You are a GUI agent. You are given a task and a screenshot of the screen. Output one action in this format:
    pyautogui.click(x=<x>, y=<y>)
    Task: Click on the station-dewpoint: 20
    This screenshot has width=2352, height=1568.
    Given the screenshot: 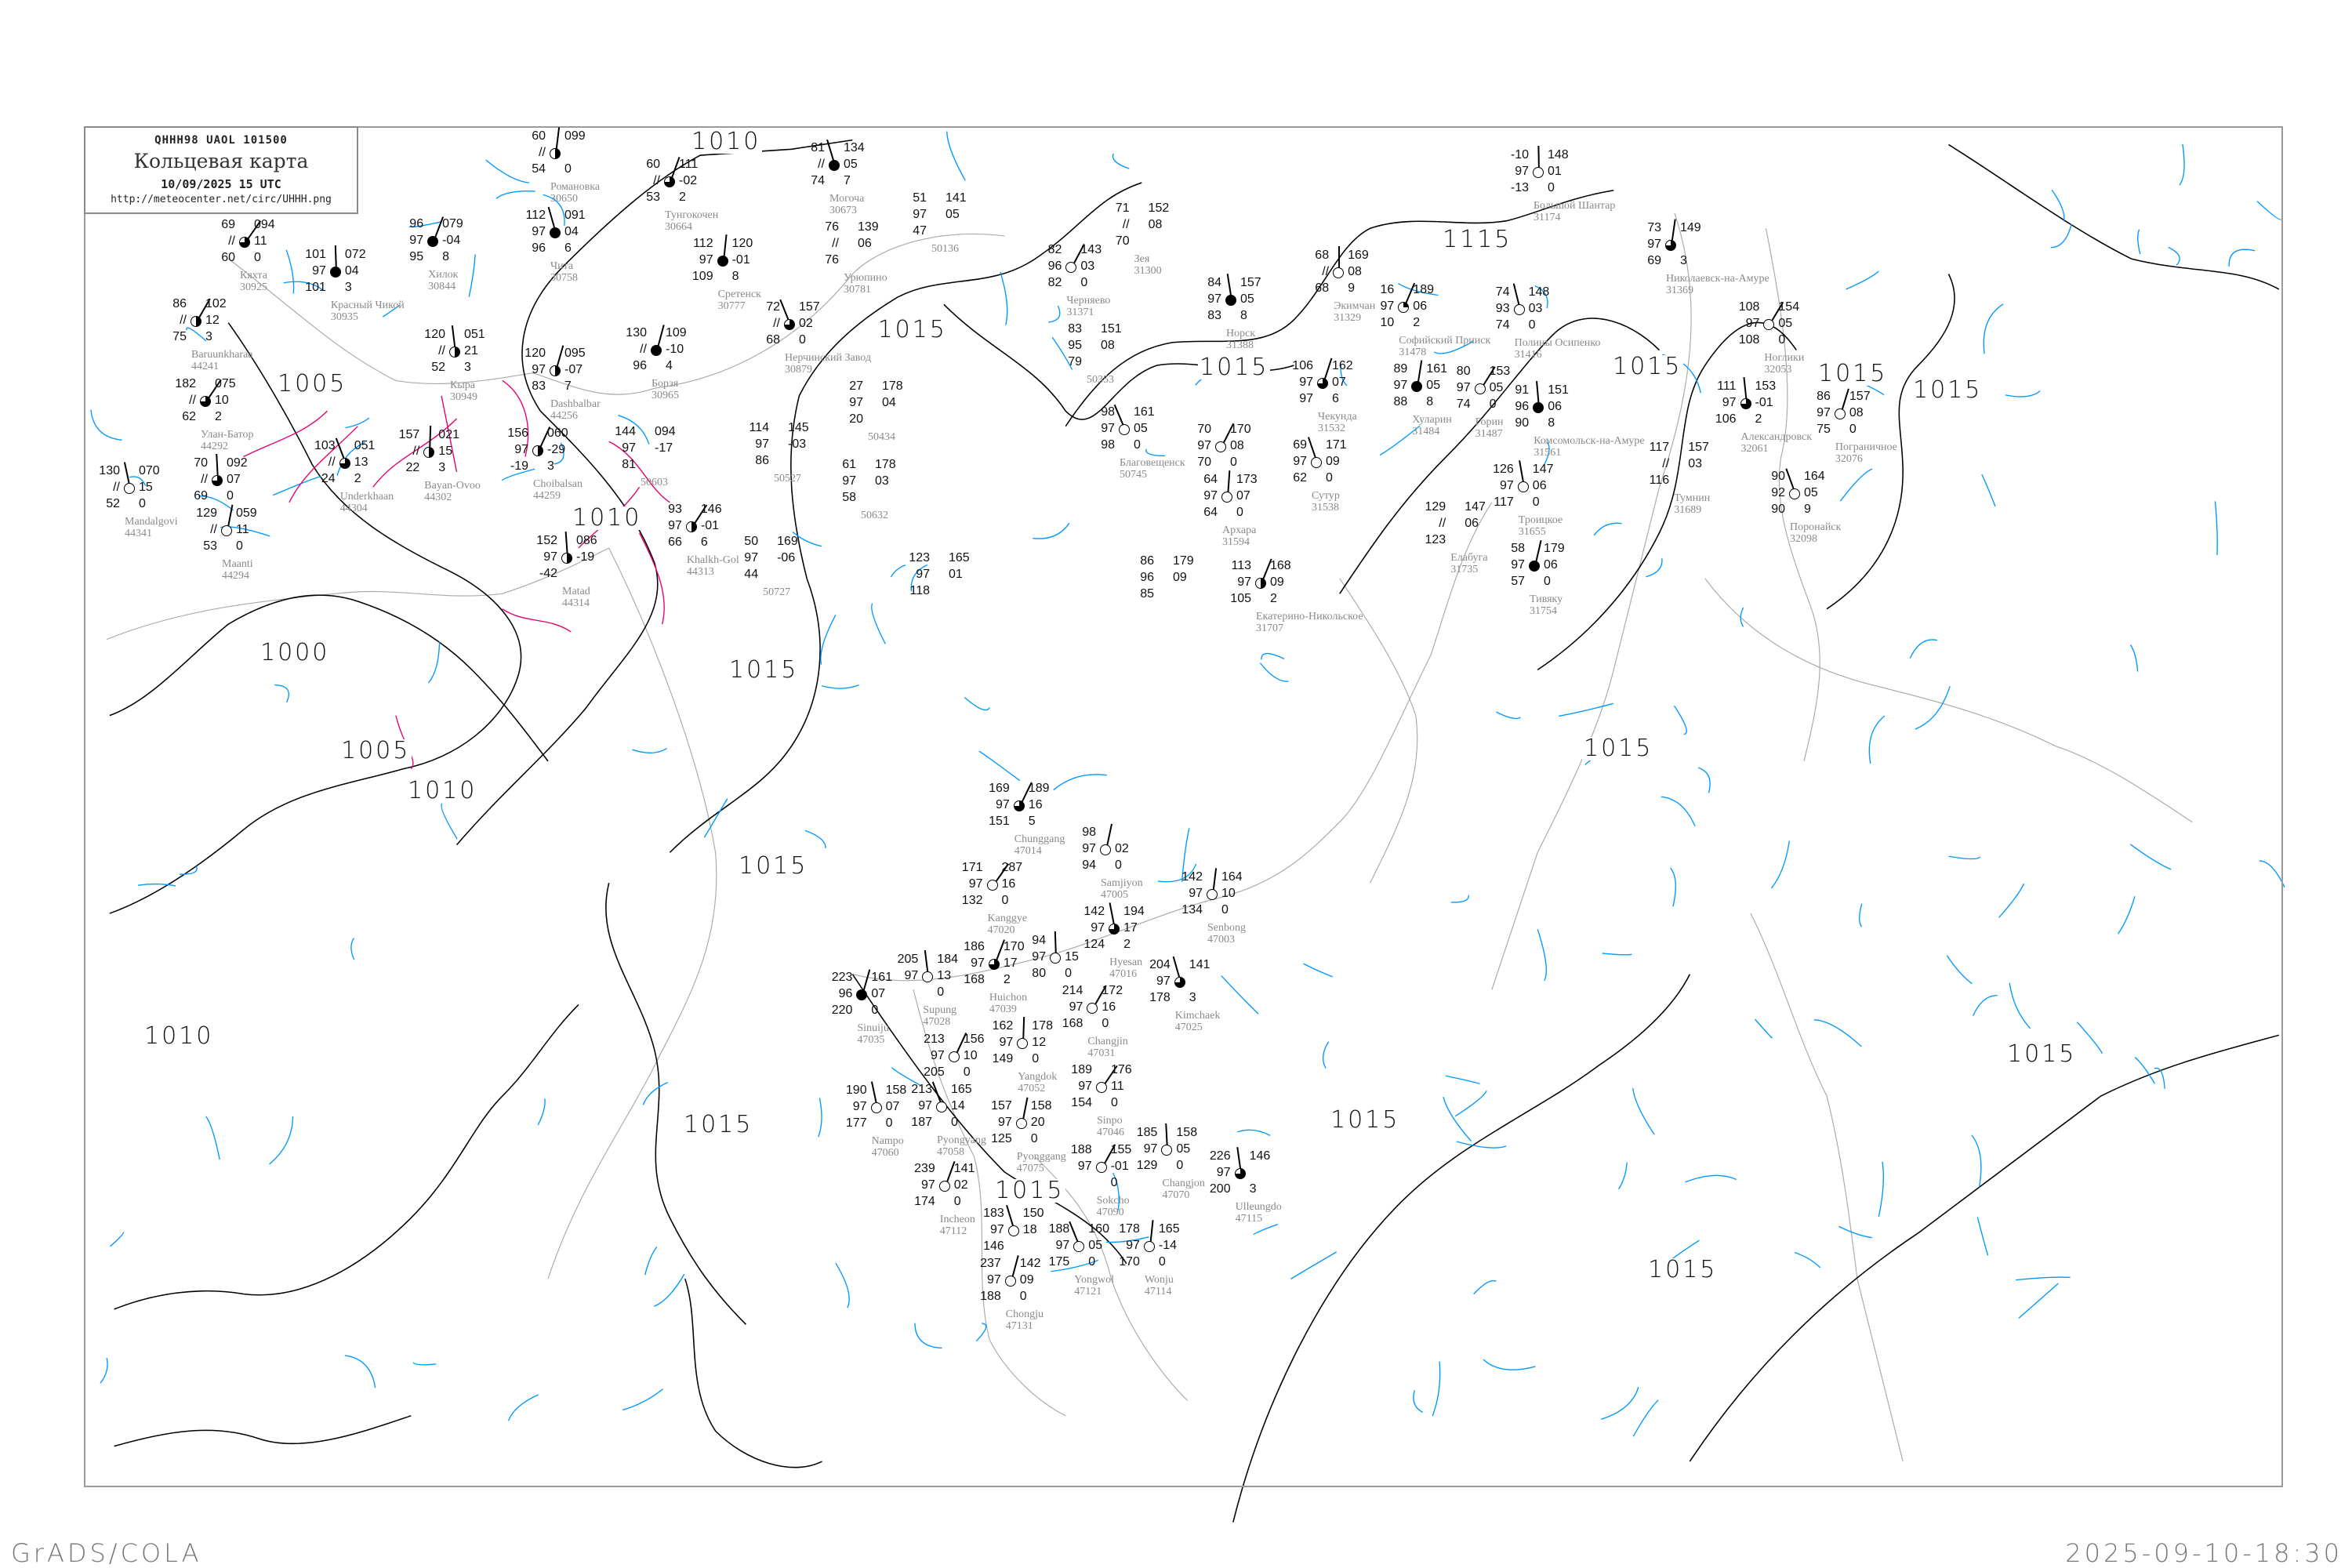 What is the action you would take?
    pyautogui.click(x=856, y=419)
    